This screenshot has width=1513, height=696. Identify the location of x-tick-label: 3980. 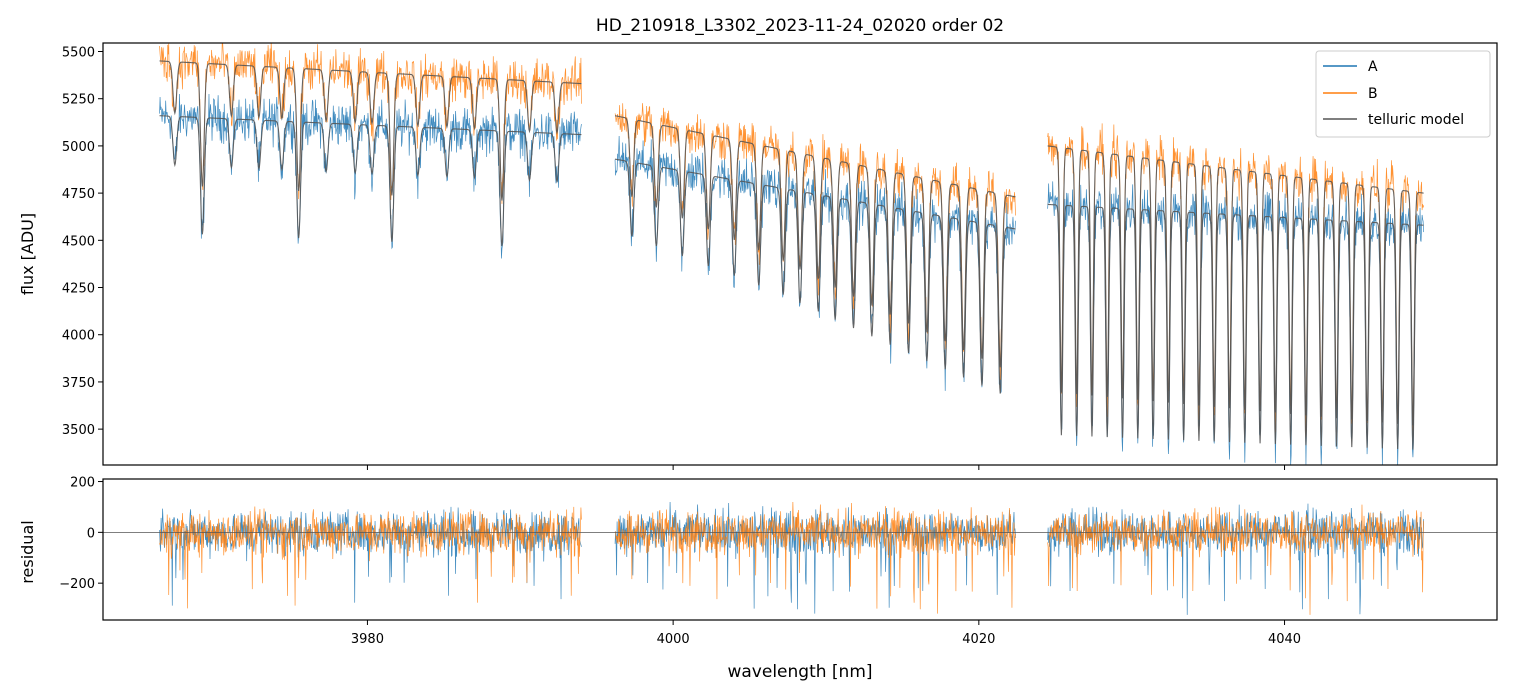
(367, 639).